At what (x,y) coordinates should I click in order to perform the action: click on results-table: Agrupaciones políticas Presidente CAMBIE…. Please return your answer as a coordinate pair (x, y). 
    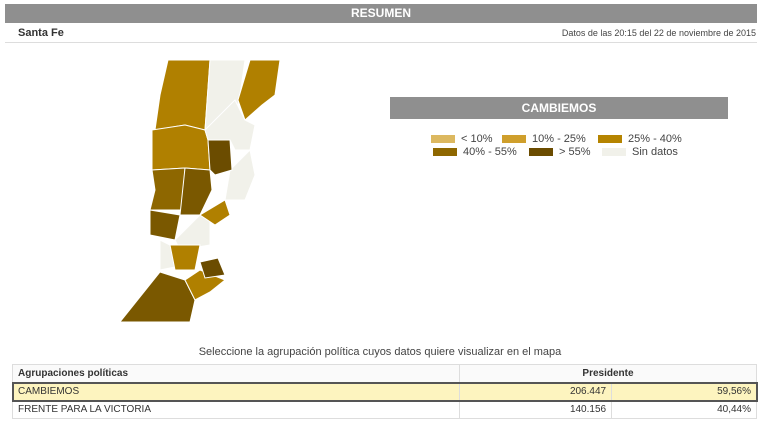
    Looking at the image, I should click on (384, 391).